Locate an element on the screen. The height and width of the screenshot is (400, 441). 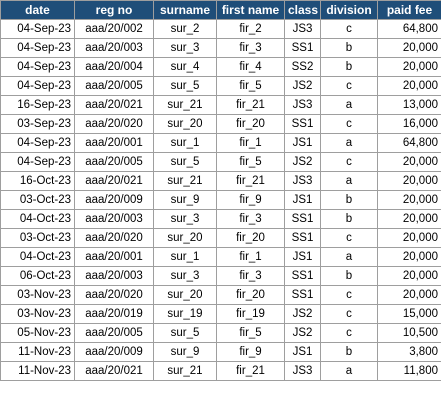
cell-surname: sur_2 is located at coordinates (185, 29).